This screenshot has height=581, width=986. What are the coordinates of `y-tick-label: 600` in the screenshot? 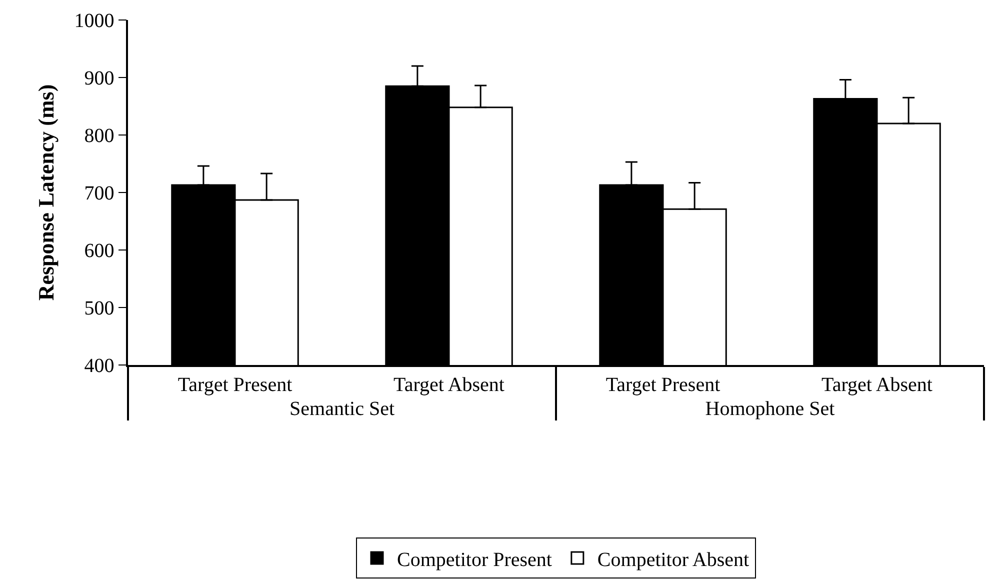 It's located at (99, 251).